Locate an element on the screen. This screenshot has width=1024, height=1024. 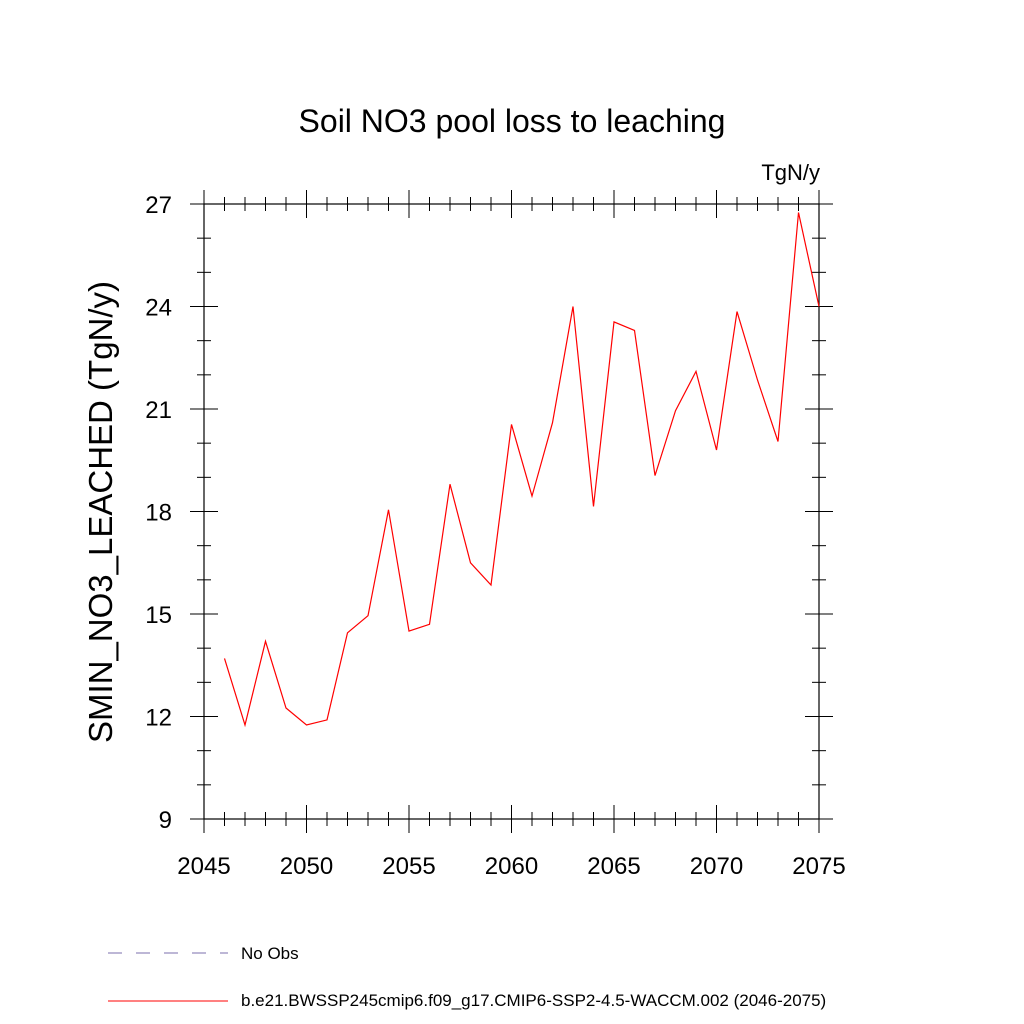
legend-no-obs-label: No Obs is located at coordinates (270, 953).